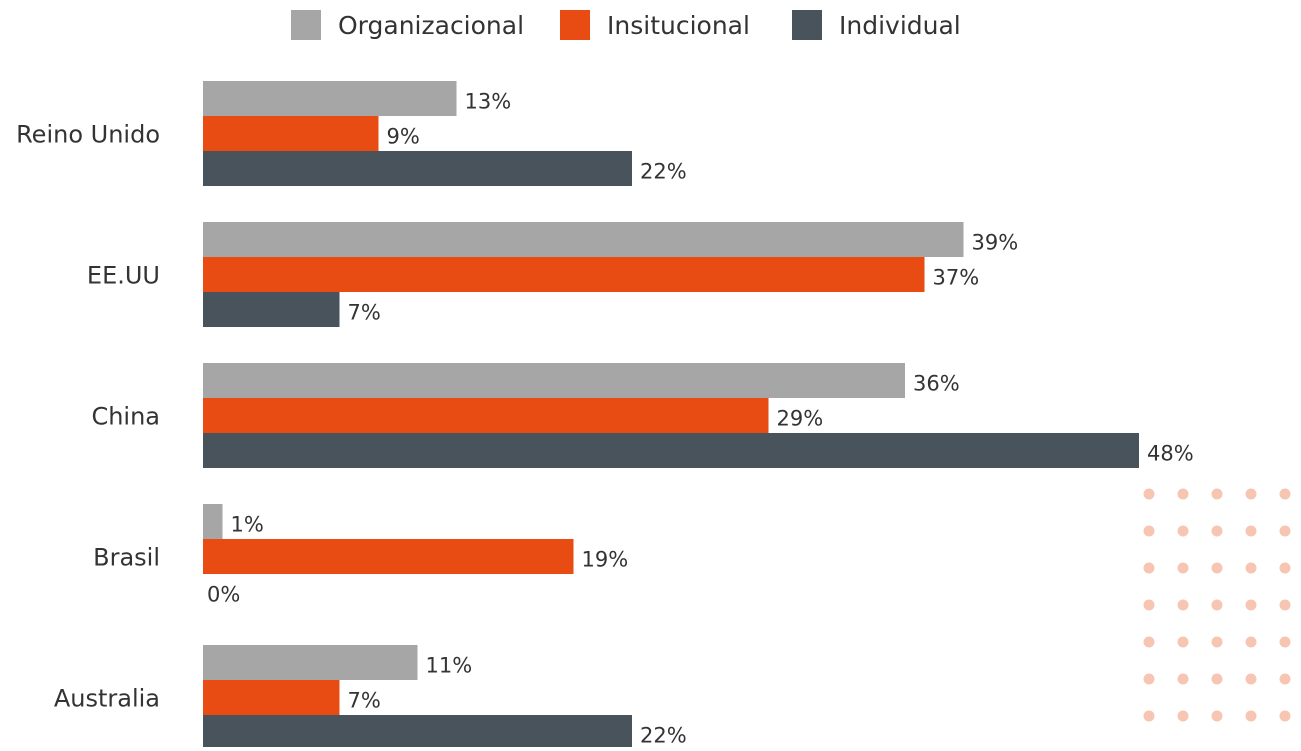  Describe the element at coordinates (956, 278) in the screenshot. I see `data-label: 37%` at that location.